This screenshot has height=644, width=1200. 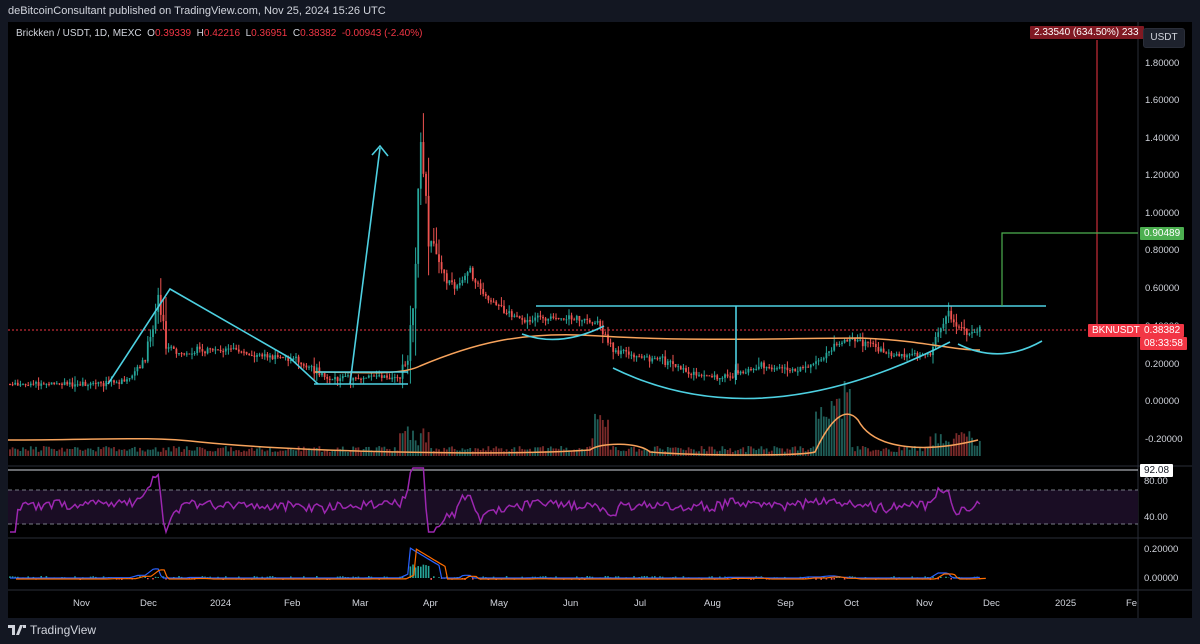 I want to click on time-axis-label: Feb, so click(x=292, y=603).